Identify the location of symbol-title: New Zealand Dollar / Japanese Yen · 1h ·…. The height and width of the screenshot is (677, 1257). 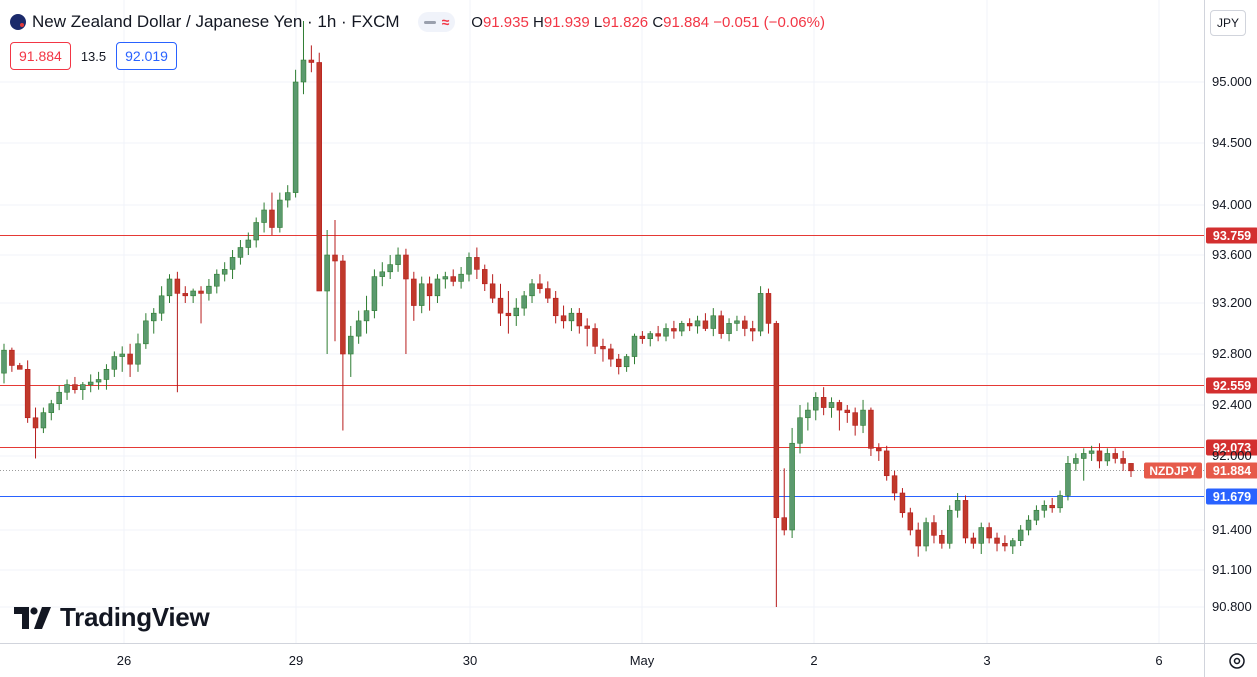
(216, 21).